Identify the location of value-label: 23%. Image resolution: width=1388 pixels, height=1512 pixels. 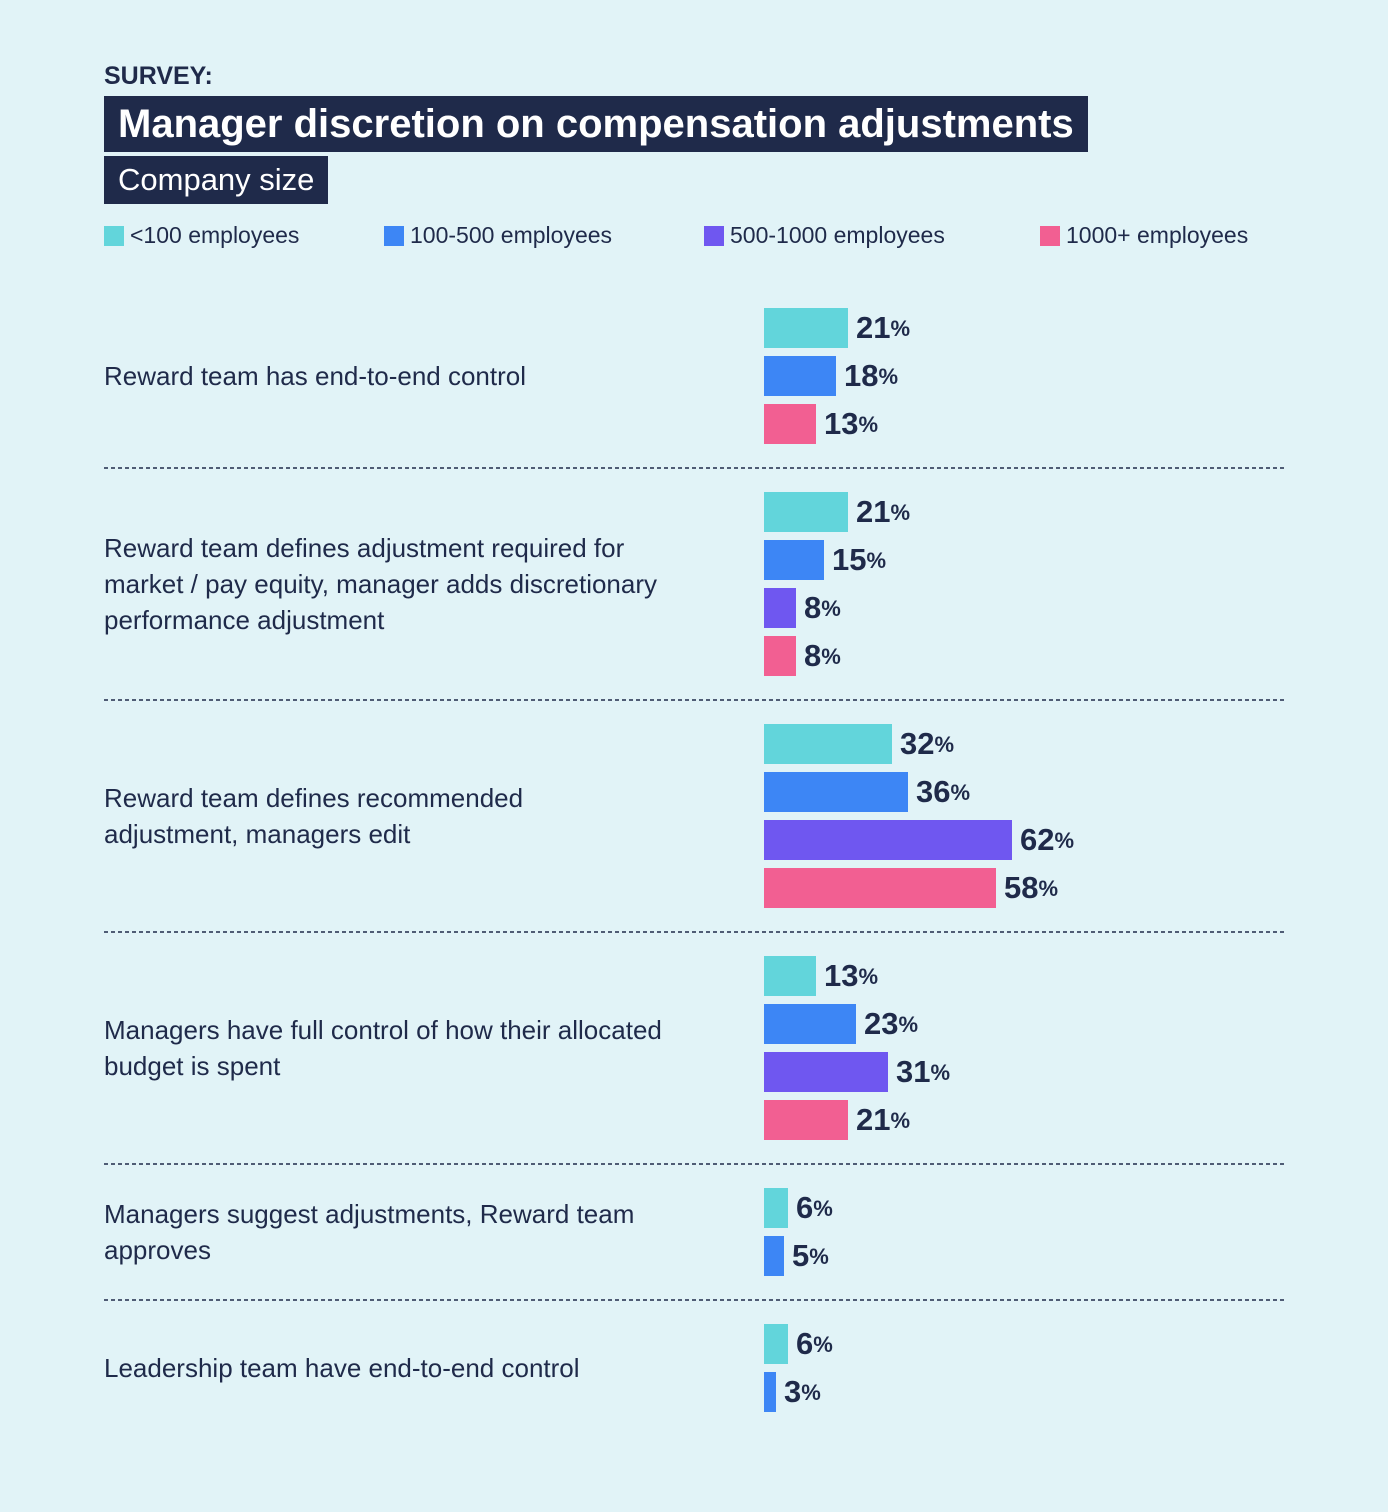
(891, 1023).